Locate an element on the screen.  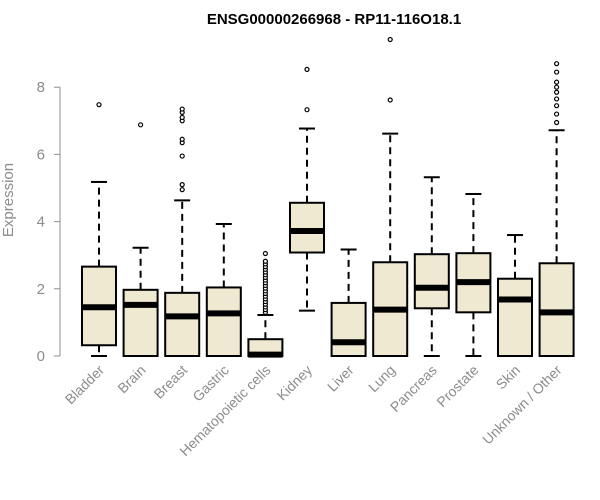
x-category-label: Brain is located at coordinates (131, 379).